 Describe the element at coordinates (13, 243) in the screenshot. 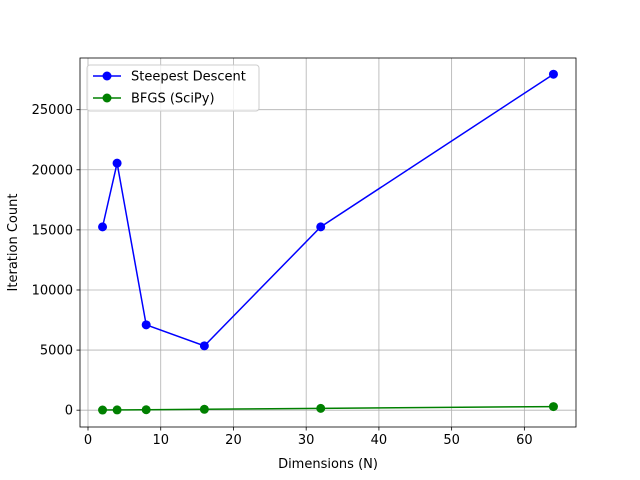

I see `y-axis-label: Iteration Count` at that location.